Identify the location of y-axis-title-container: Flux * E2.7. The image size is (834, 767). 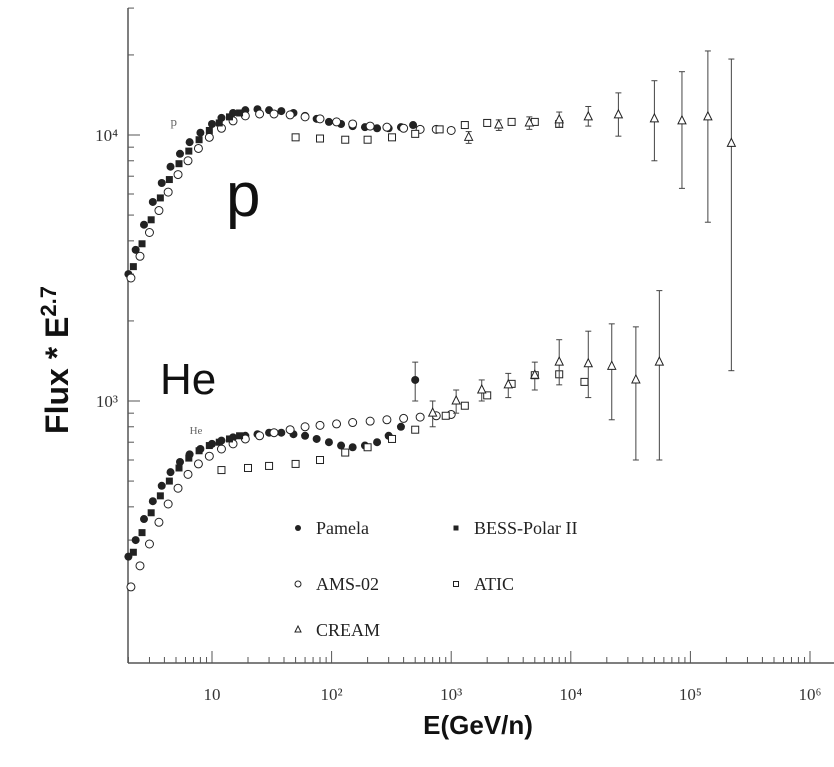
(37, 383).